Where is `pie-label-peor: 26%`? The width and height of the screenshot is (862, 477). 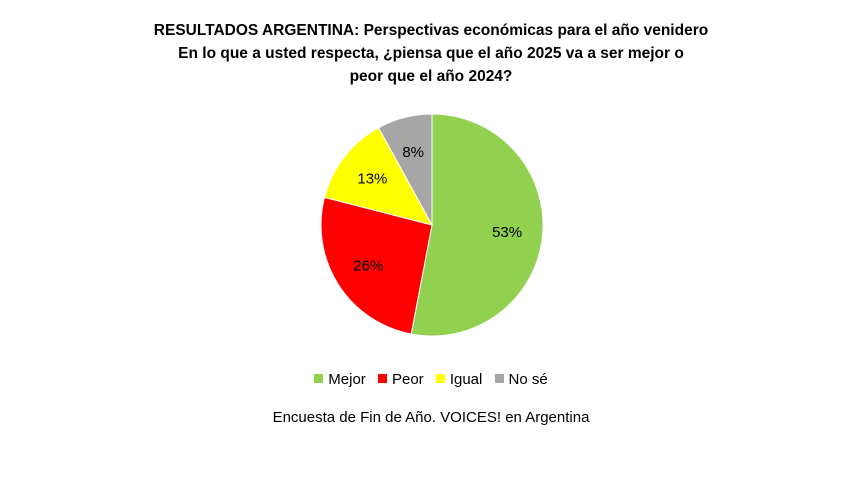 pie-label-peor: 26% is located at coordinates (368, 265).